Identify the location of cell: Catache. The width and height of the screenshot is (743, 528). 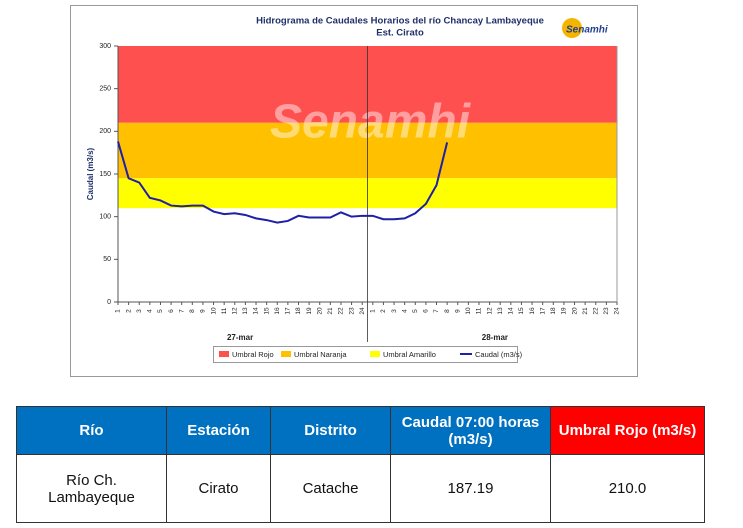
(330, 488).